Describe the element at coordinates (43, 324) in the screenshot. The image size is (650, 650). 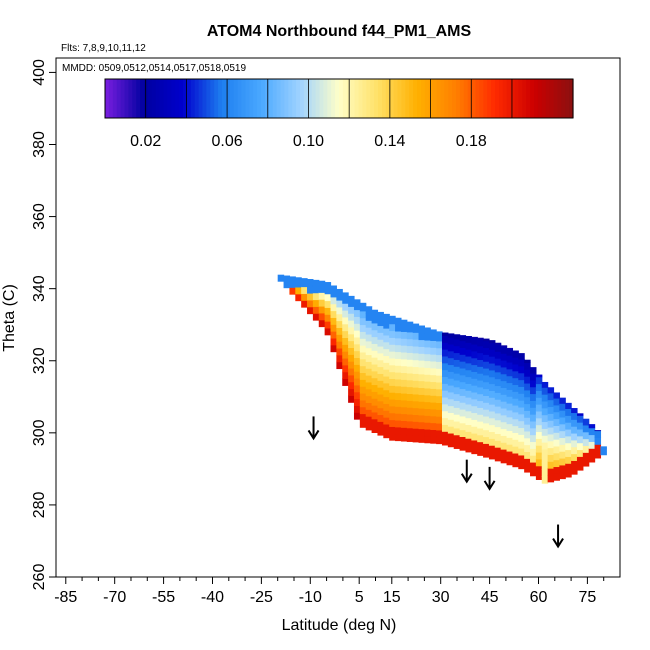
I see `y-axis: 260 280 300 320 340 360 380 400` at that location.